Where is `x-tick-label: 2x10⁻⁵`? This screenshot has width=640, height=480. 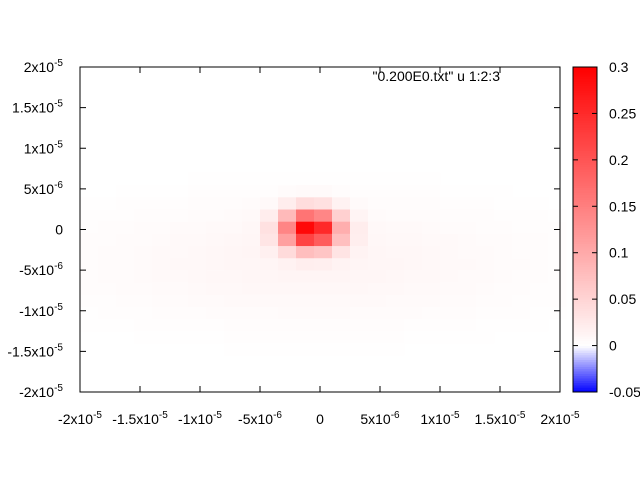 x-tick-label: 2x10⁻⁵ is located at coordinates (560, 418).